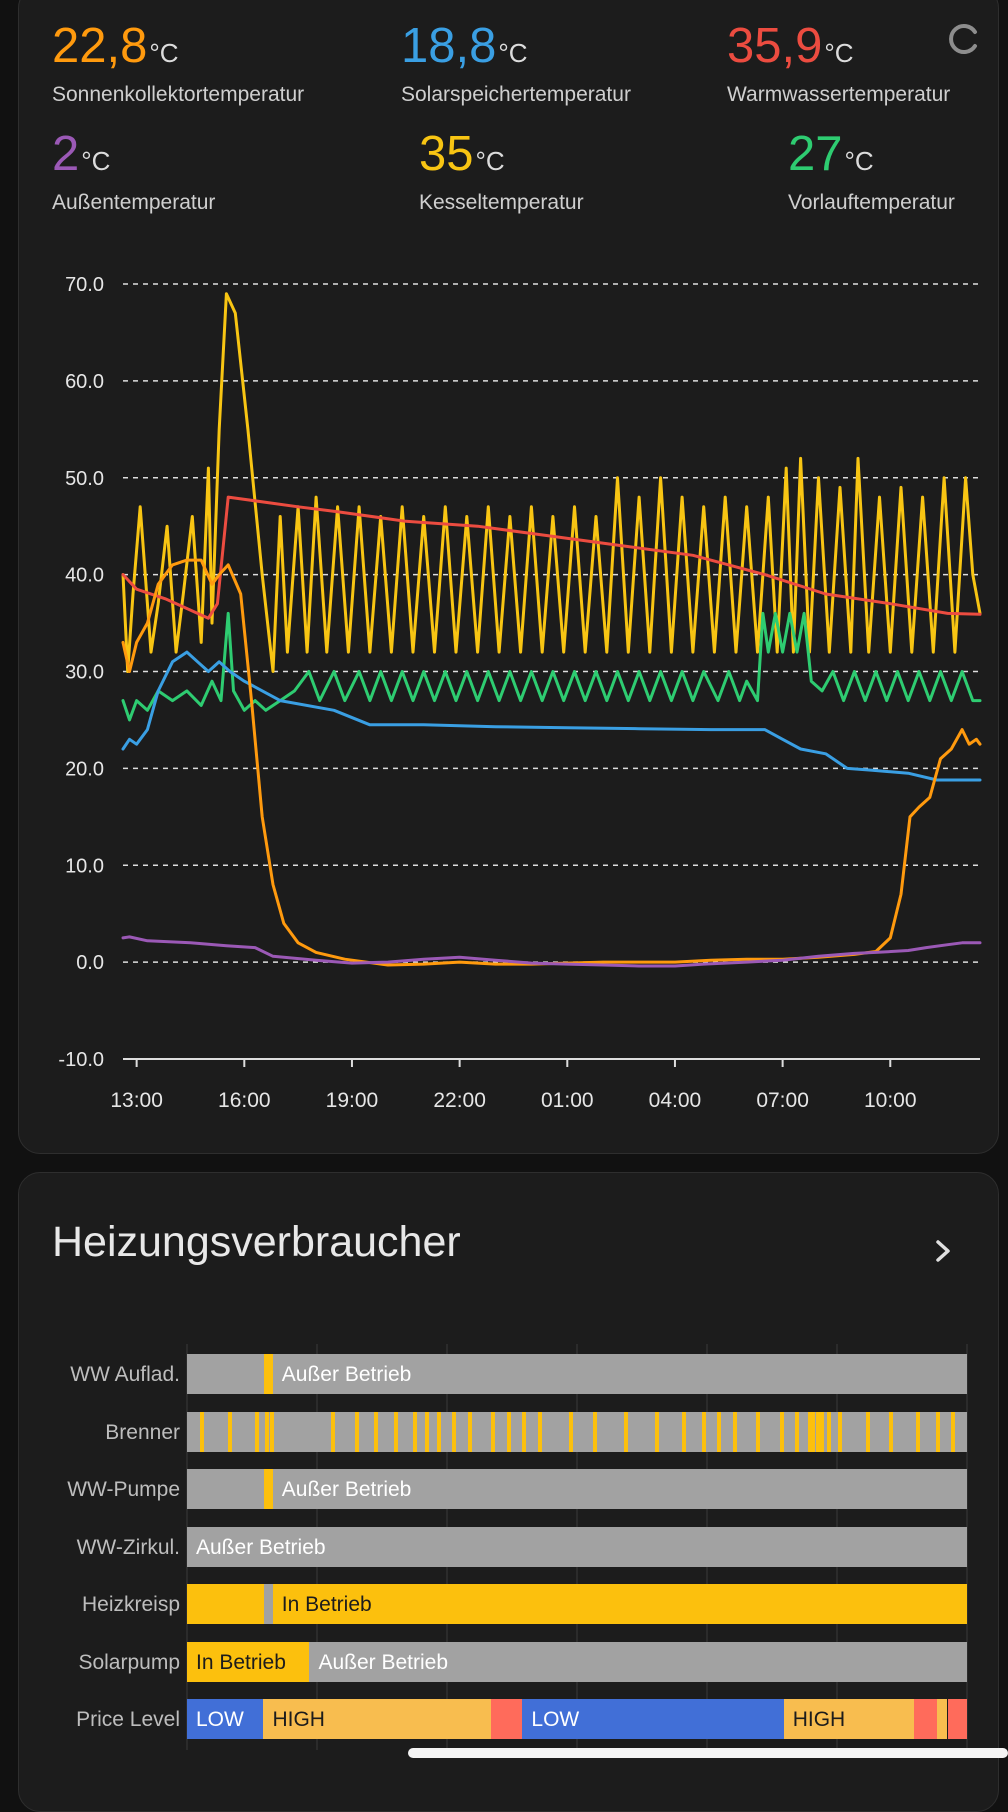  I want to click on sensor-sonnenkollektor: 22,8°C Sonnenkollektortemperatur, so click(178, 64).